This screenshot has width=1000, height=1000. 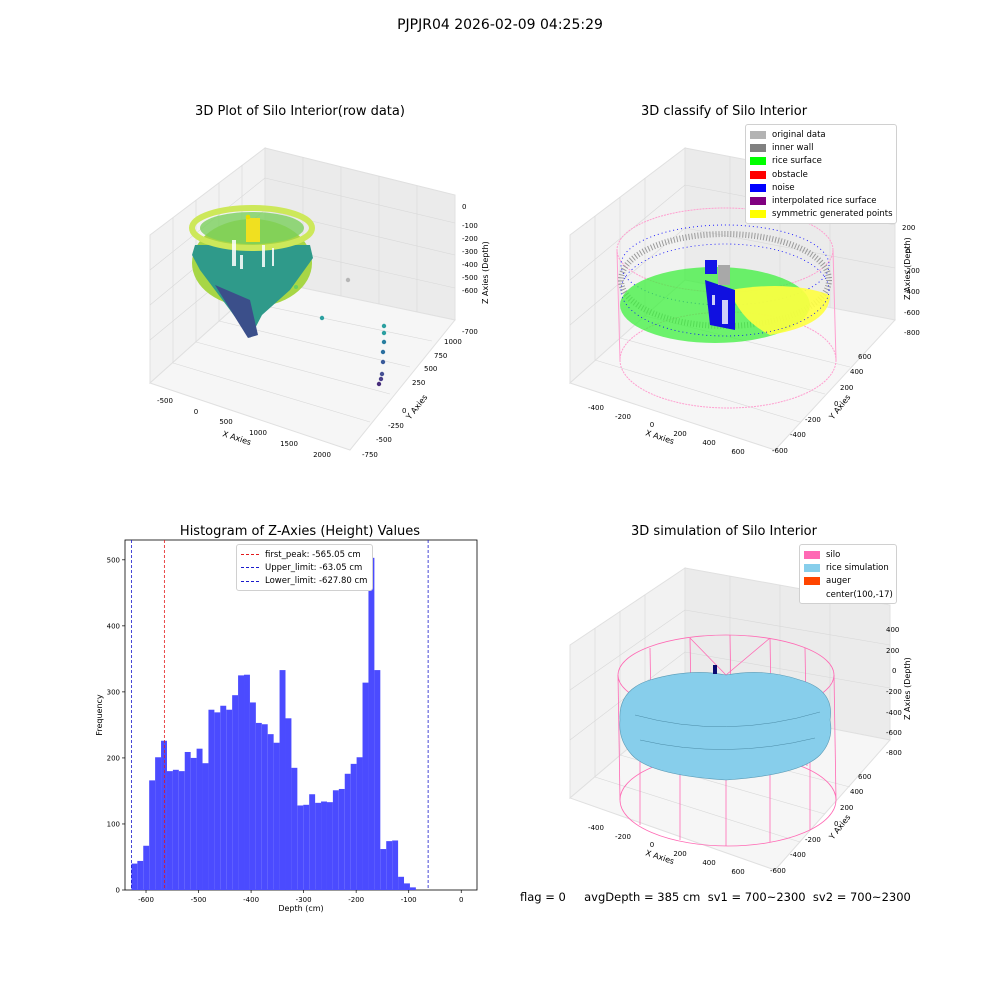 What do you see at coordinates (409, 900) in the screenshot?
I see `x-tick-label: -100` at bounding box center [409, 900].